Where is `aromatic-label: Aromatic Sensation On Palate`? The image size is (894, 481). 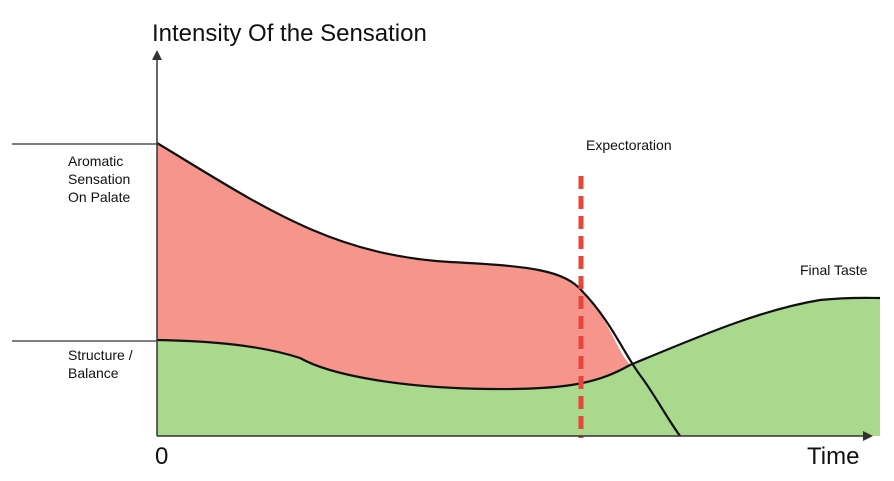 aromatic-label: Aromatic Sensation On Palate is located at coordinates (101, 179).